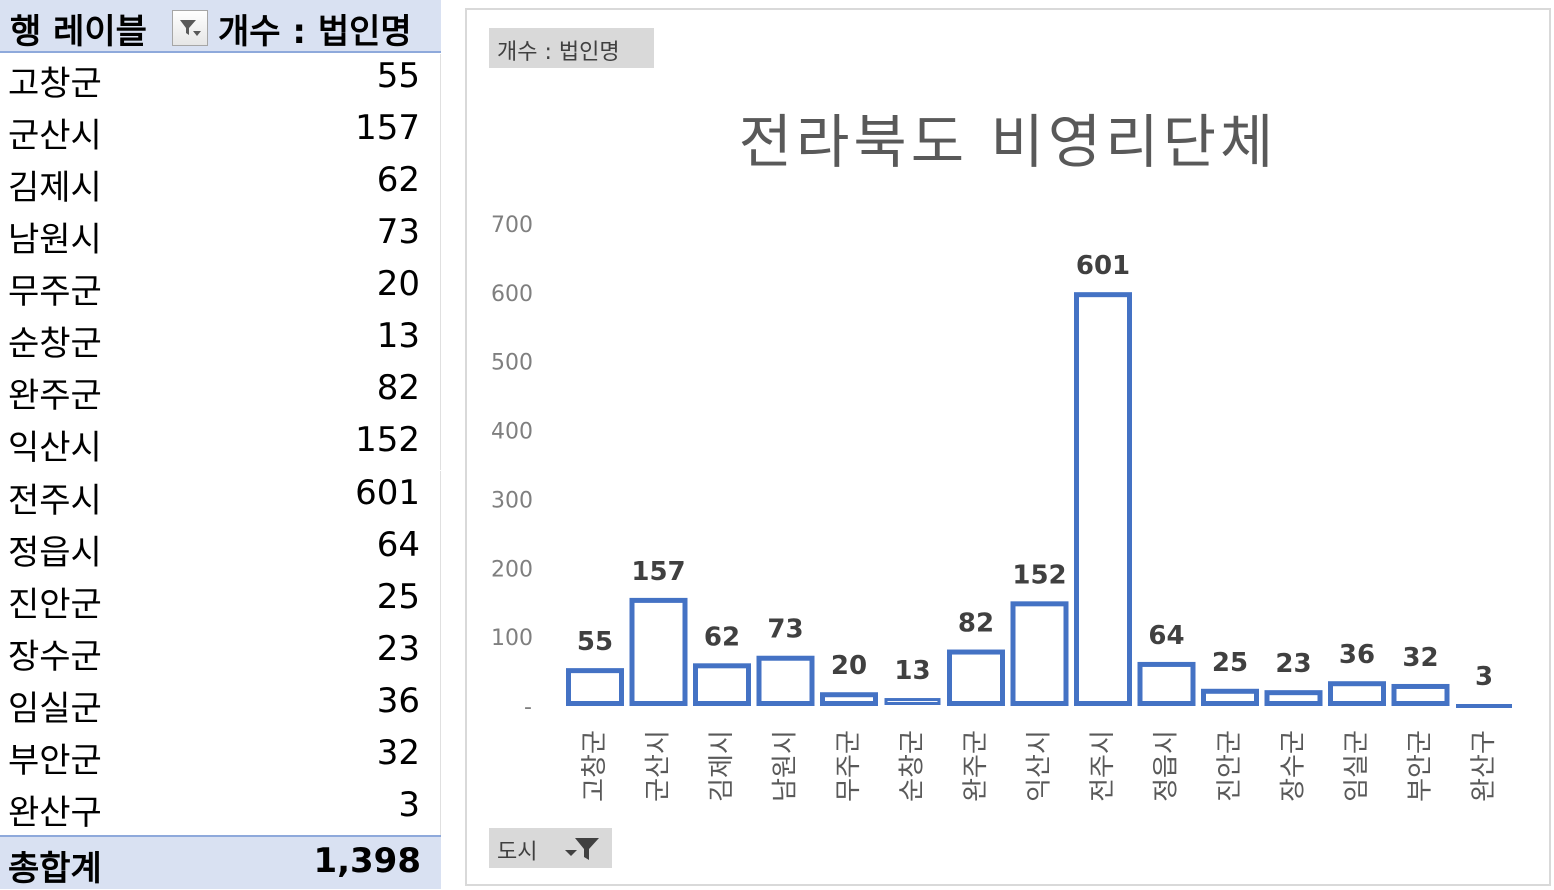  I want to click on filter-icon, so click(582, 849).